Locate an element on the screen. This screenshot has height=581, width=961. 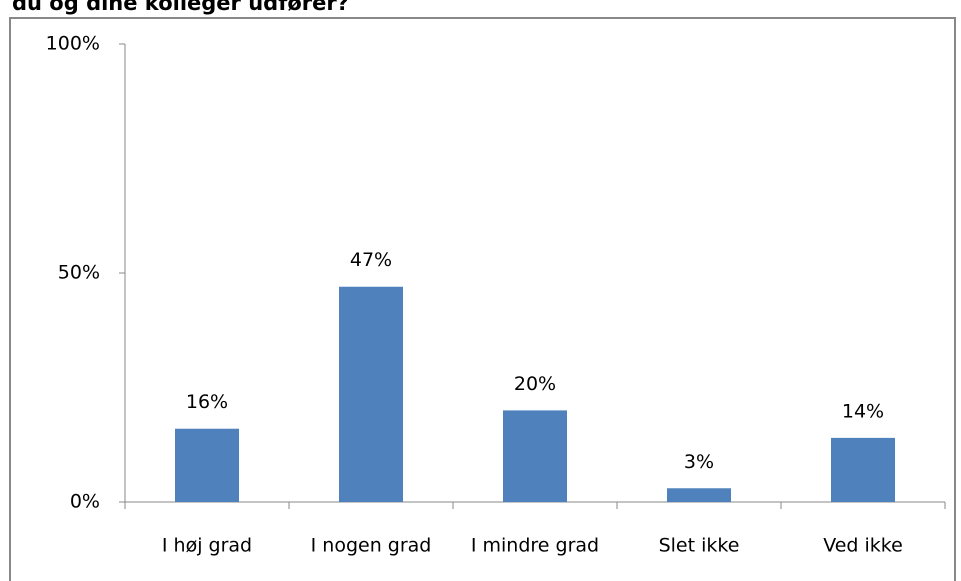
chart-title: du og dine kolleger udfører? is located at coordinates (180, 7).